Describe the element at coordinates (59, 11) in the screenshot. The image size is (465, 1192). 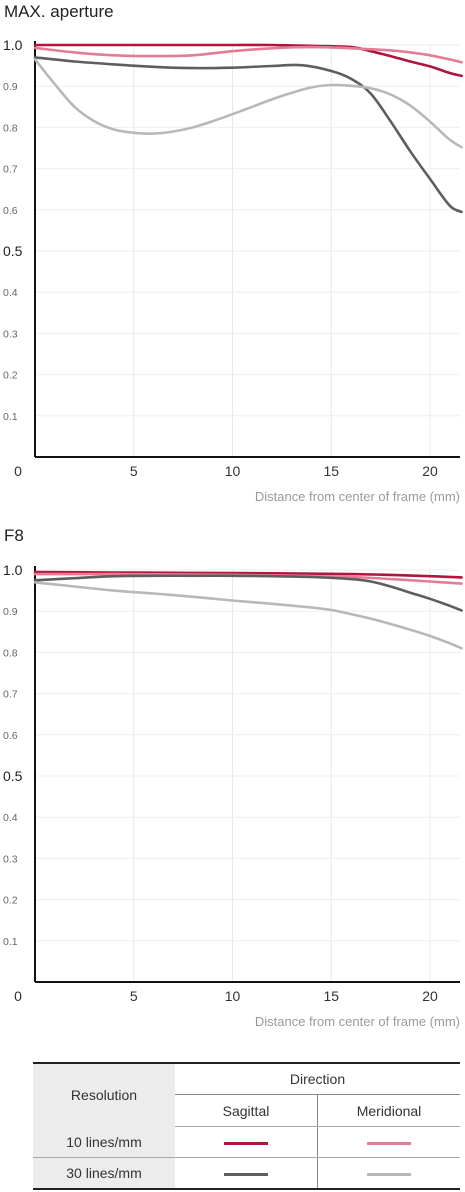
I see `chart-title: MAX. aperture` at that location.